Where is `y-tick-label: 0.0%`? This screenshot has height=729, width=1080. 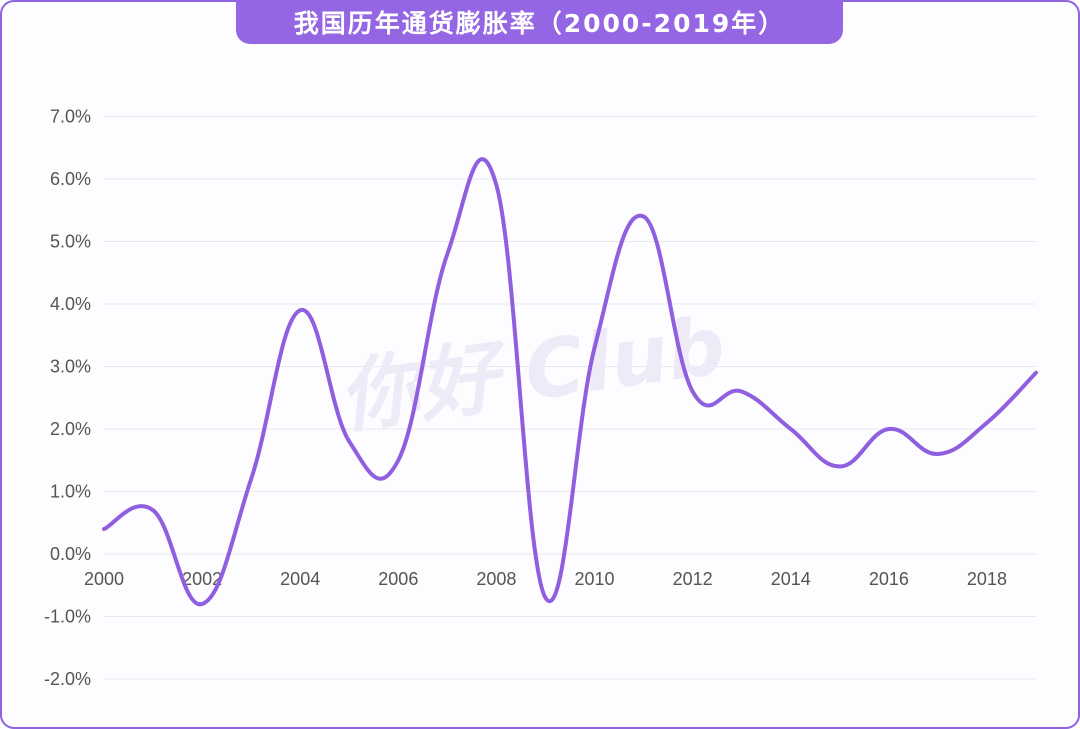
y-tick-label: 0.0% is located at coordinates (70, 554).